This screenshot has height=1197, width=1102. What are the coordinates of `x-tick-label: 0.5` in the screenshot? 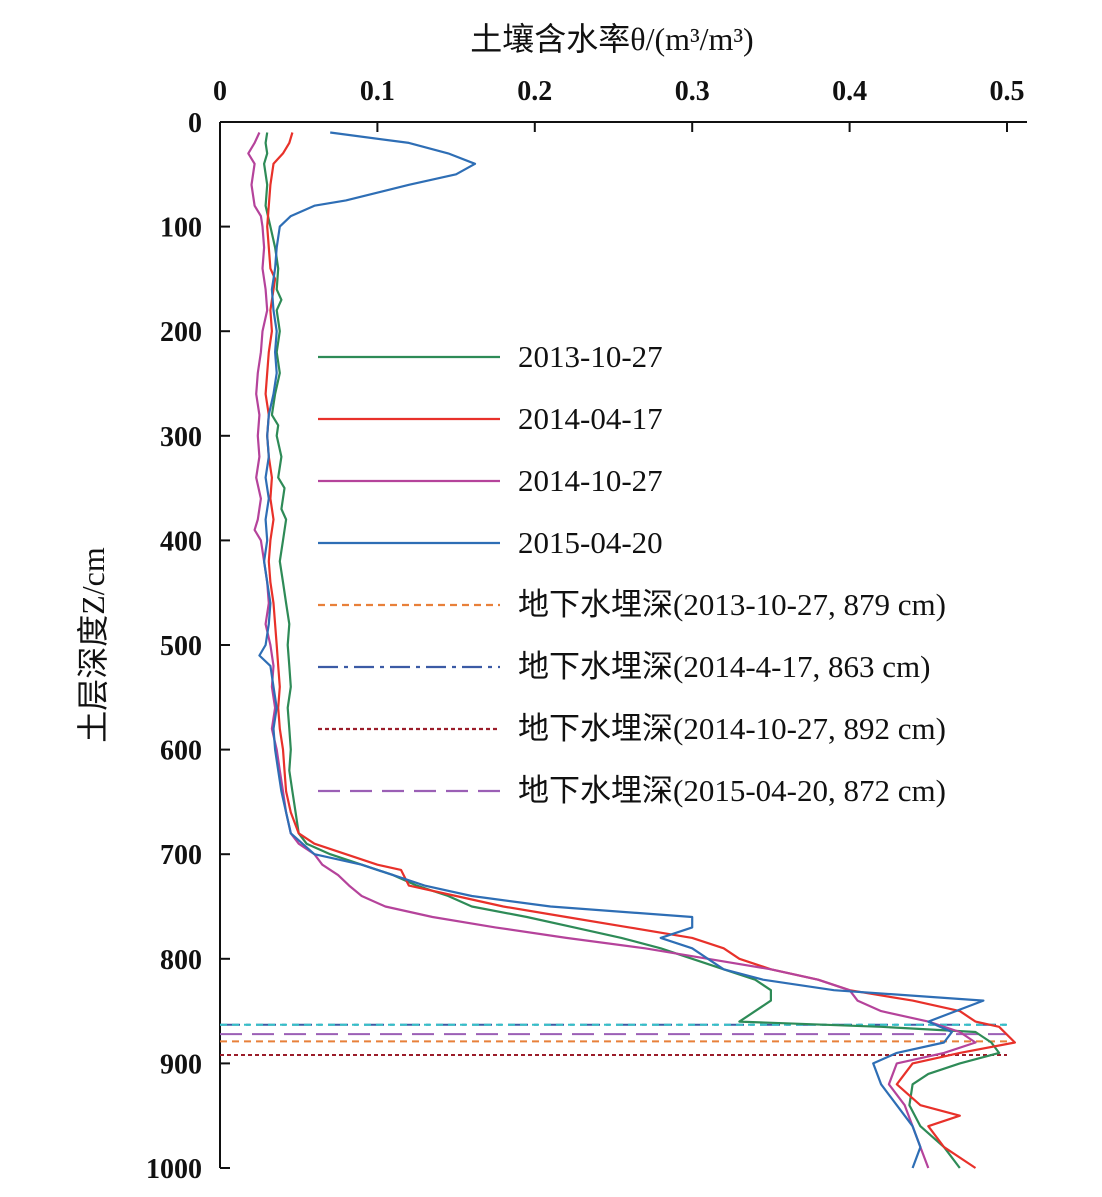 It's located at (1007, 91).